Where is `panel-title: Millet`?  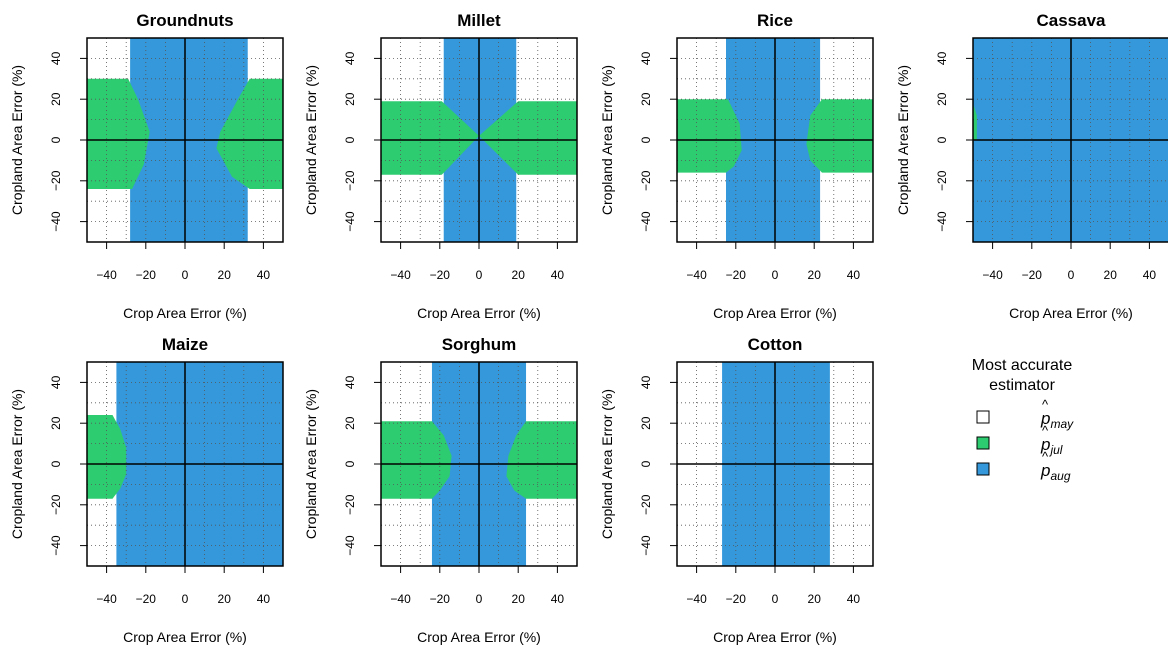 panel-title: Millet is located at coordinates (479, 20).